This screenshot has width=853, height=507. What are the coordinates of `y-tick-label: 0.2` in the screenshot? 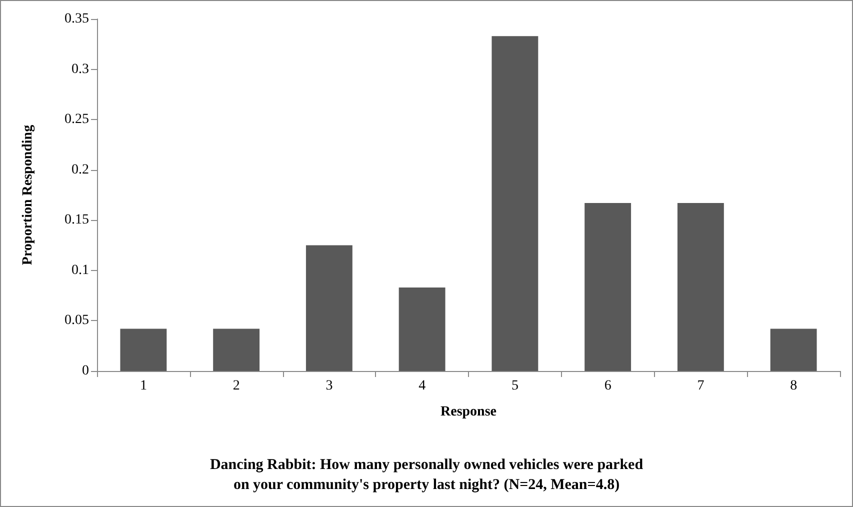 It's located at (80, 170).